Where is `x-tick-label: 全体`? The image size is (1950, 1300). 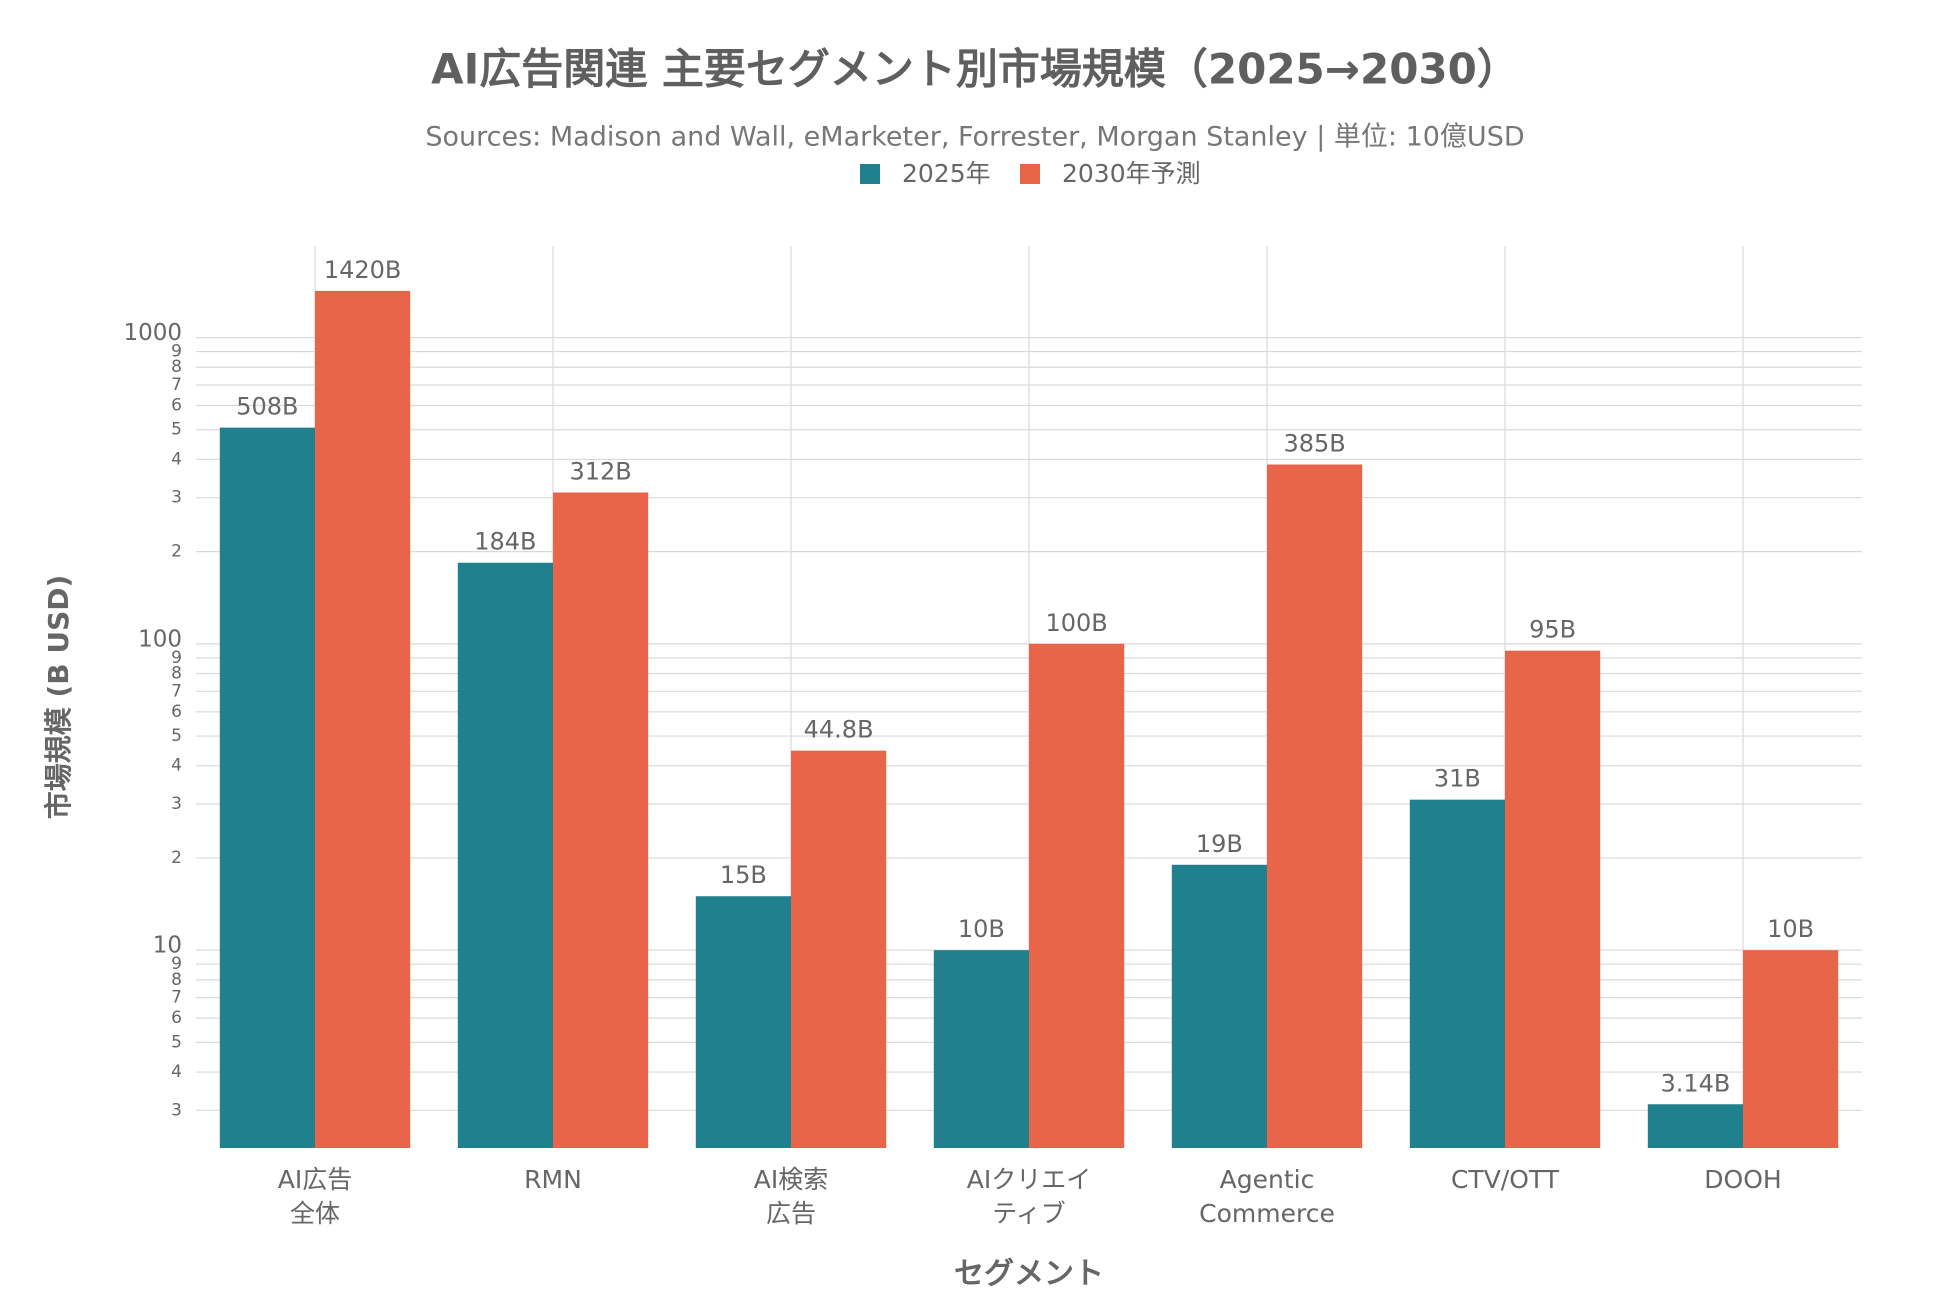 x-tick-label: 全体 is located at coordinates (315, 1213).